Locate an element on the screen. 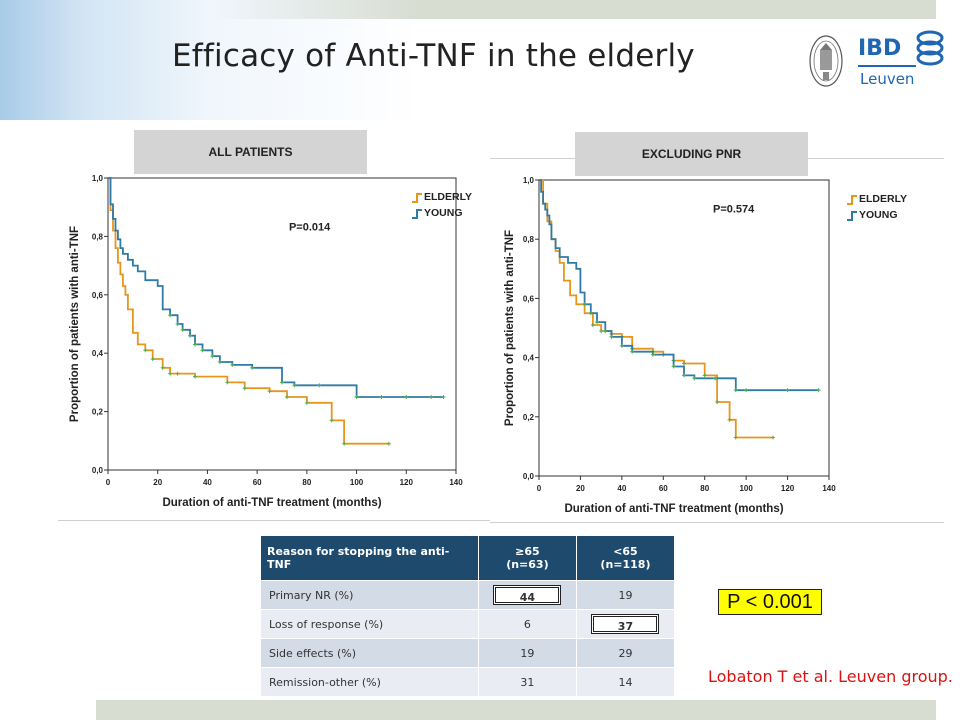  row-reason: Side effects (%) is located at coordinates (370, 653).